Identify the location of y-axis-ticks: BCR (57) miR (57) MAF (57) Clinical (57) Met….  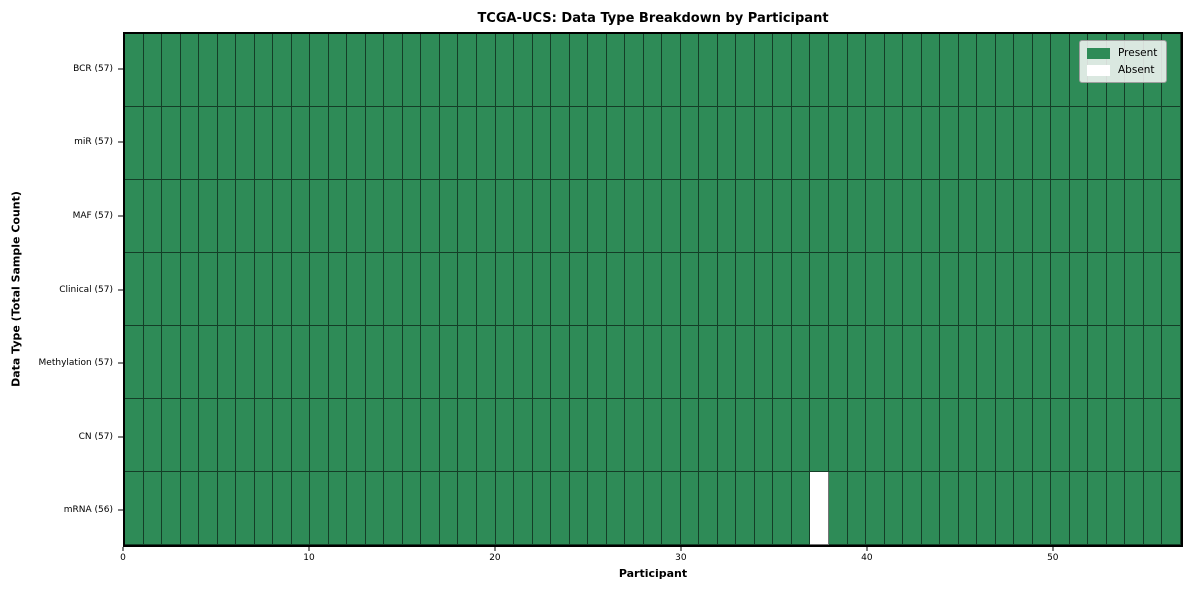
(61, 289).